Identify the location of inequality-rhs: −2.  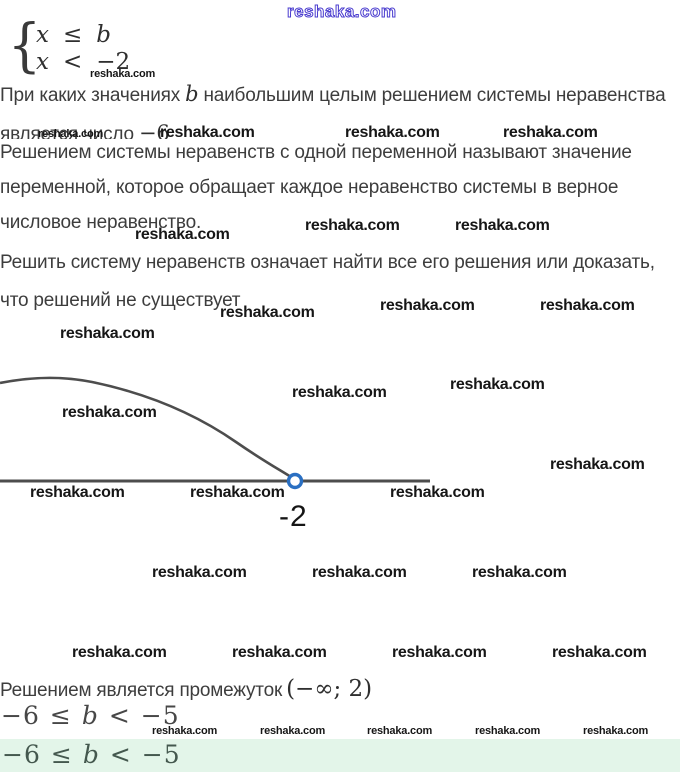
(113, 62).